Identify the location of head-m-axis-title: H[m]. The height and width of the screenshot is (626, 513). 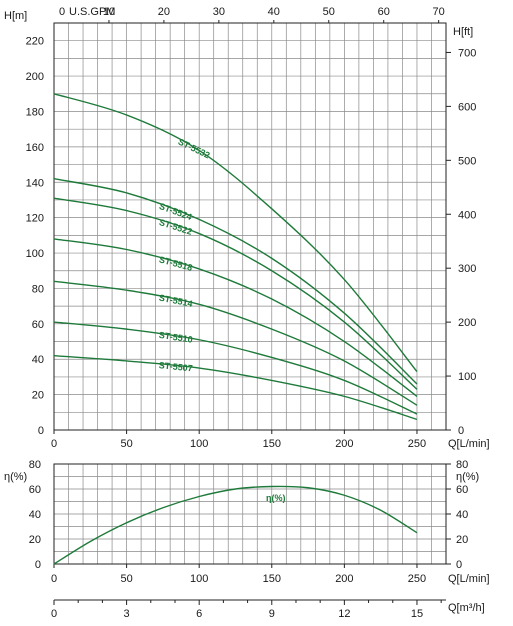
(15, 16).